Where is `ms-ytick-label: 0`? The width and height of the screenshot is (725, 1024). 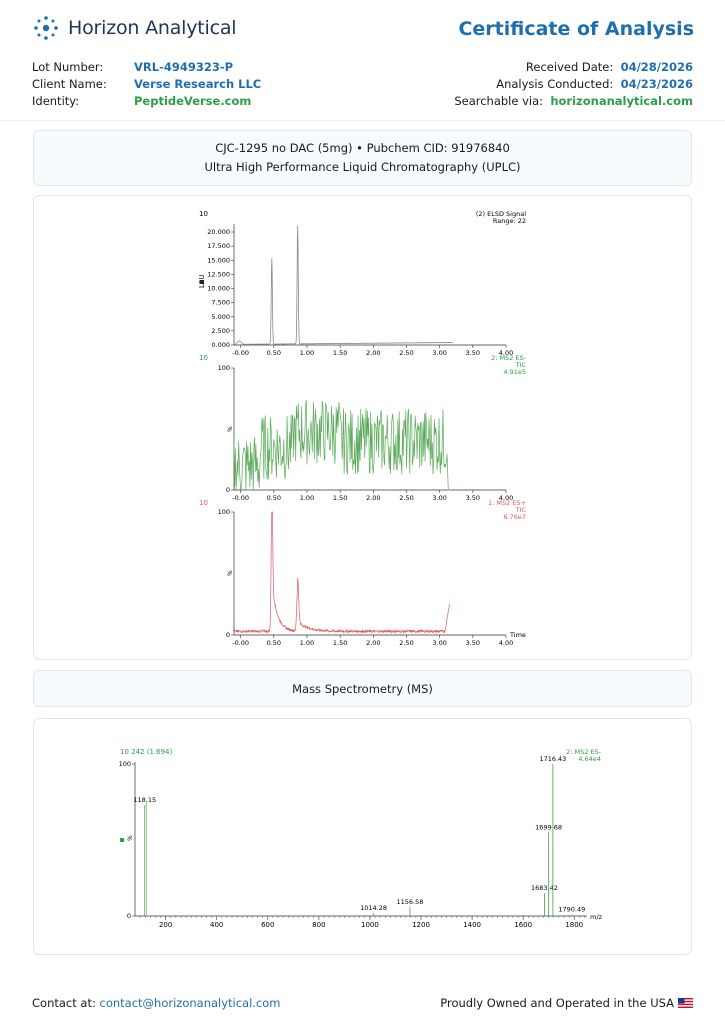 ms-ytick-label: 0 is located at coordinates (129, 916).